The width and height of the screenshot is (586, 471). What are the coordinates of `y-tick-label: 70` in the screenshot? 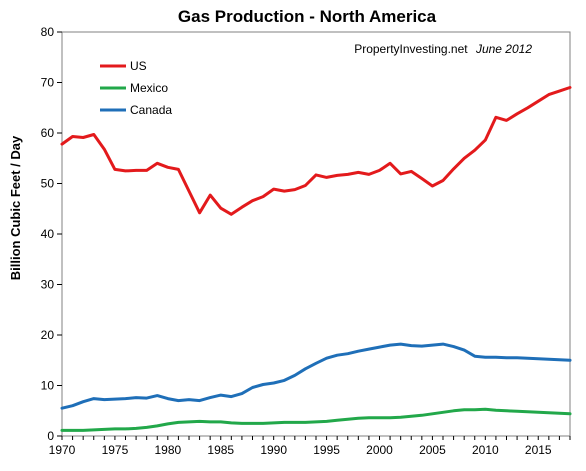 It's located at (48, 83).